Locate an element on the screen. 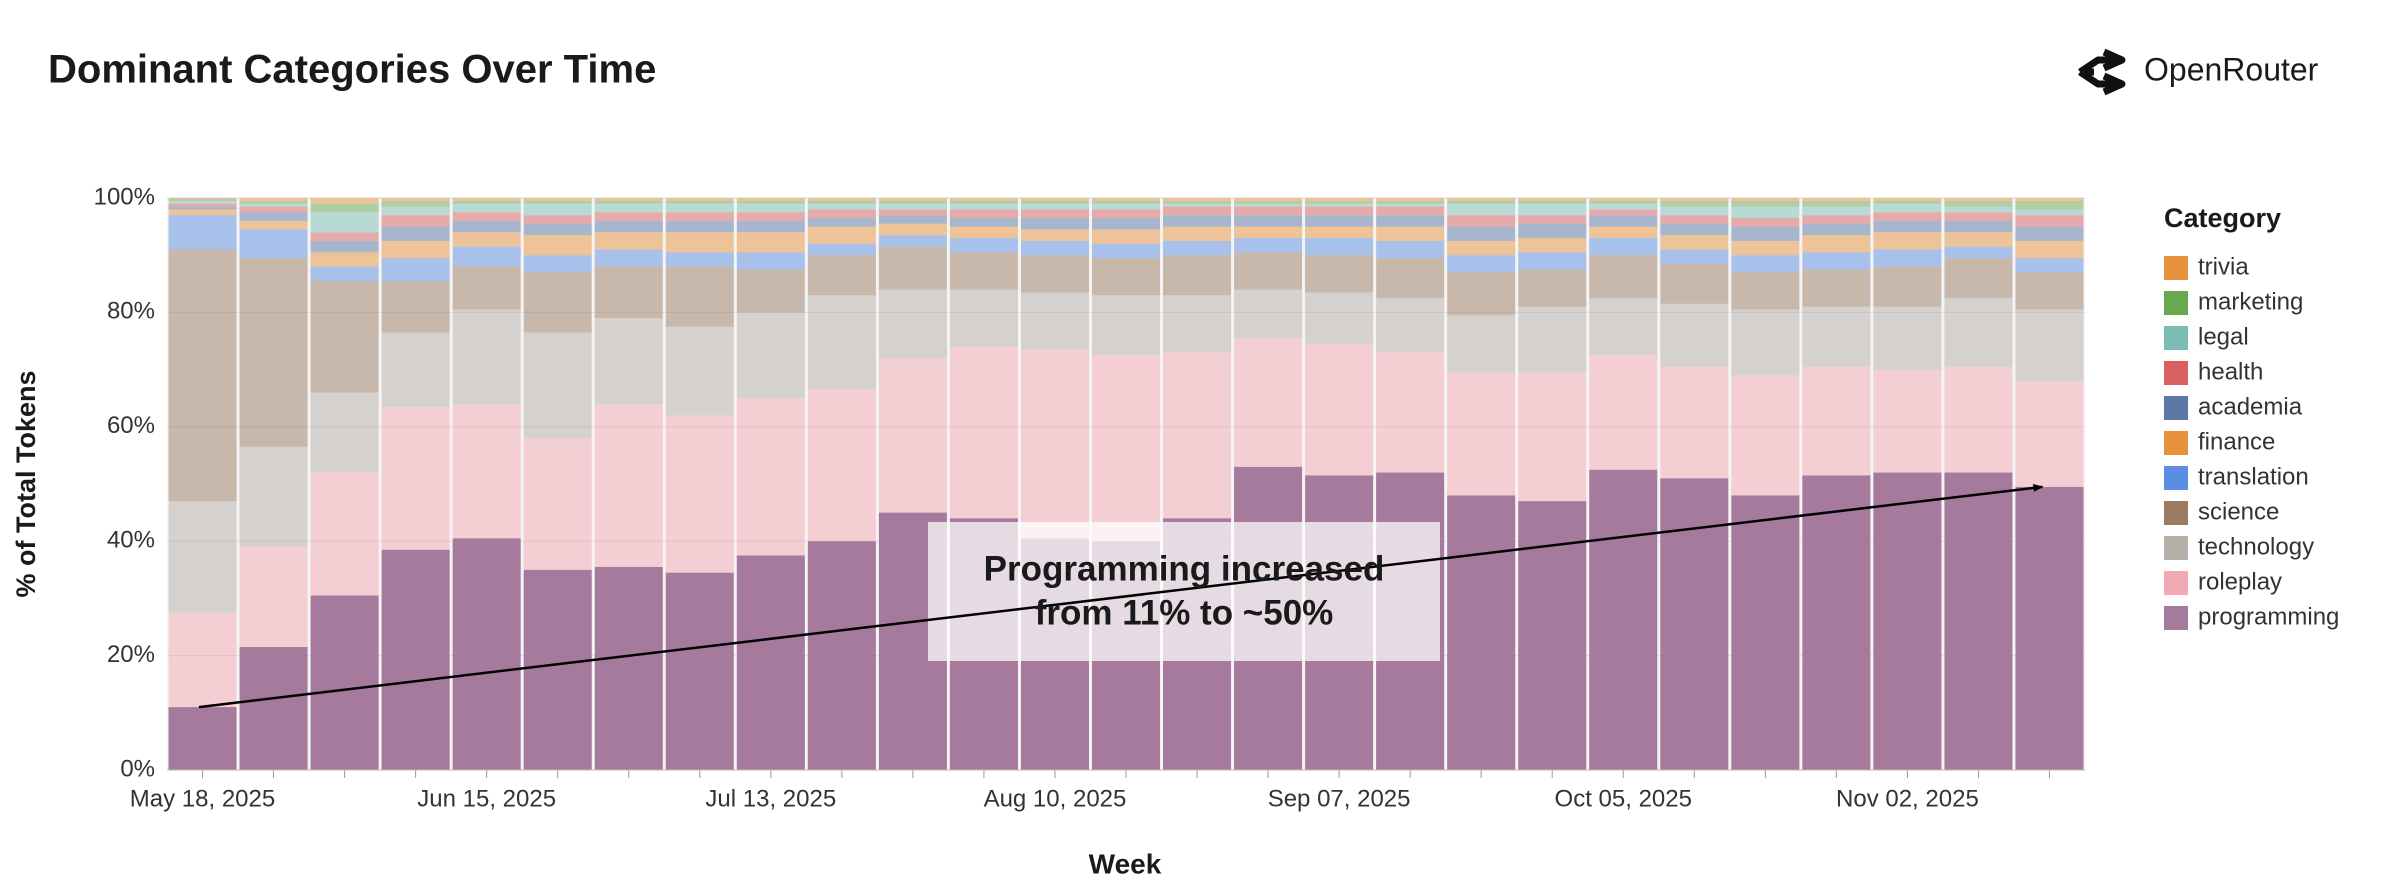 This screenshot has width=2386, height=896. x-tick-label: Sep 07, 2025 is located at coordinates (1339, 798).